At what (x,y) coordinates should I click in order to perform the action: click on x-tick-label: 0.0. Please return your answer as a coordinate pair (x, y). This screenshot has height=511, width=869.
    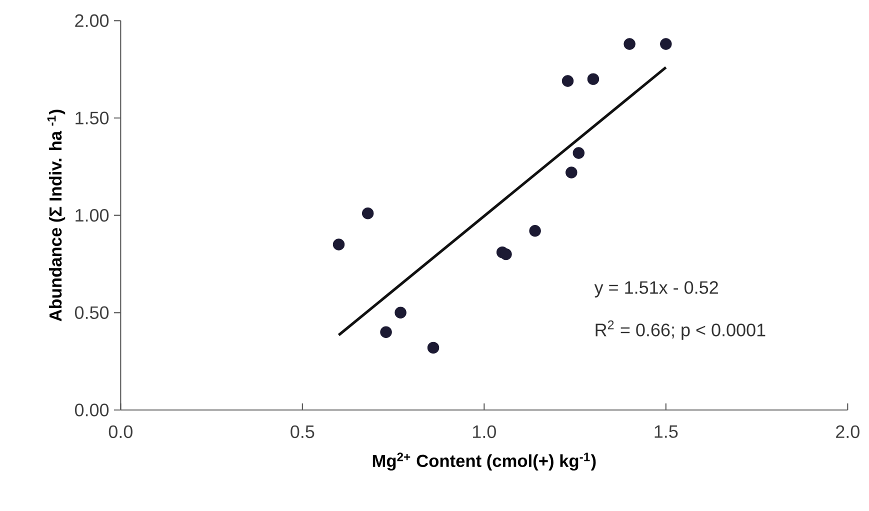
    Looking at the image, I should click on (120, 431).